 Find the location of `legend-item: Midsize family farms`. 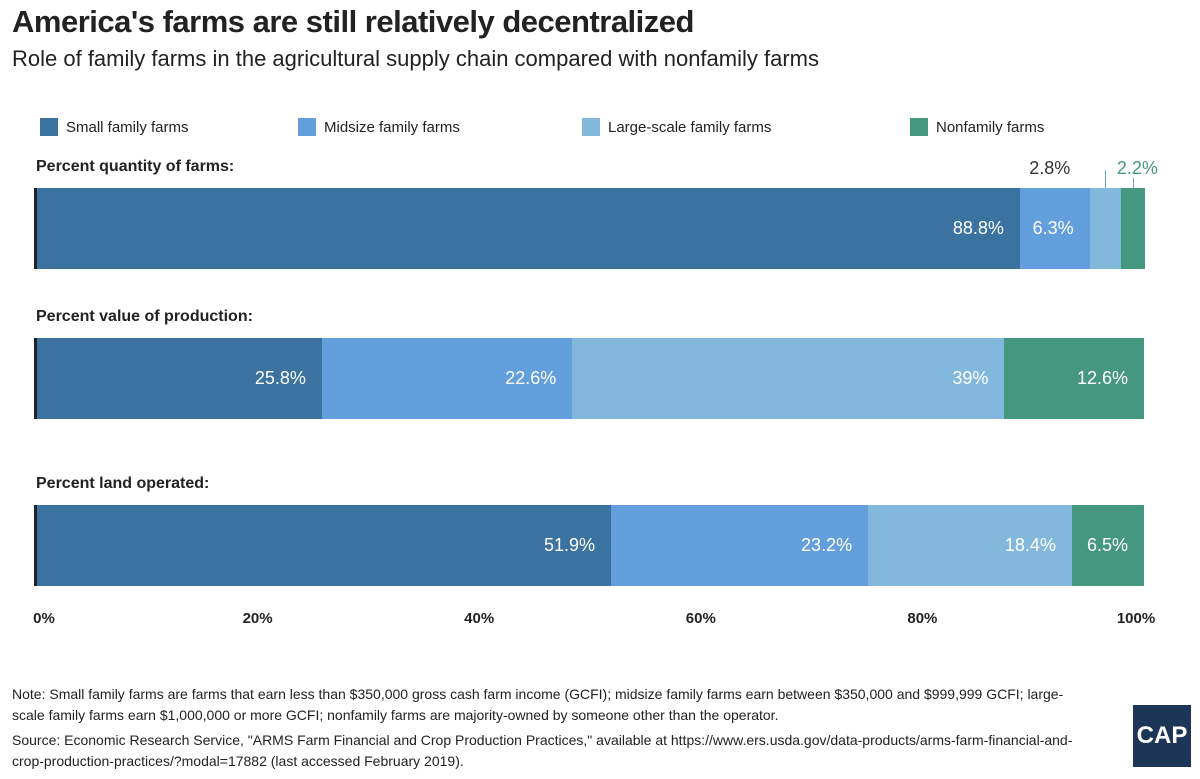

legend-item: Midsize family farms is located at coordinates (379, 127).